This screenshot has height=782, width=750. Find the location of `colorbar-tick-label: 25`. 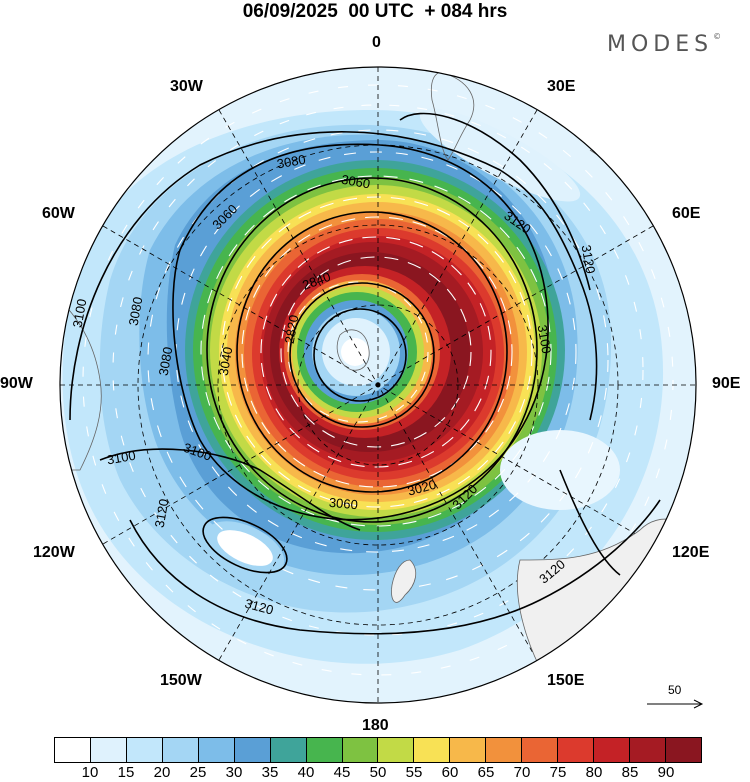

colorbar-tick-label: 25 is located at coordinates (198, 772).